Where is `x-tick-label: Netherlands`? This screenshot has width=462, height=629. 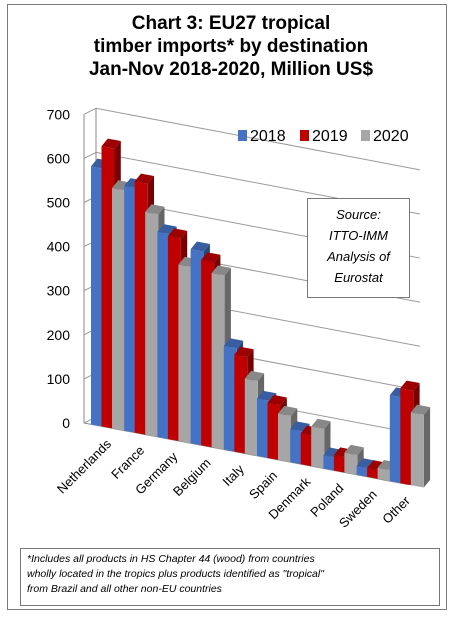 x-tick-label: Netherlands is located at coordinates (84, 466).